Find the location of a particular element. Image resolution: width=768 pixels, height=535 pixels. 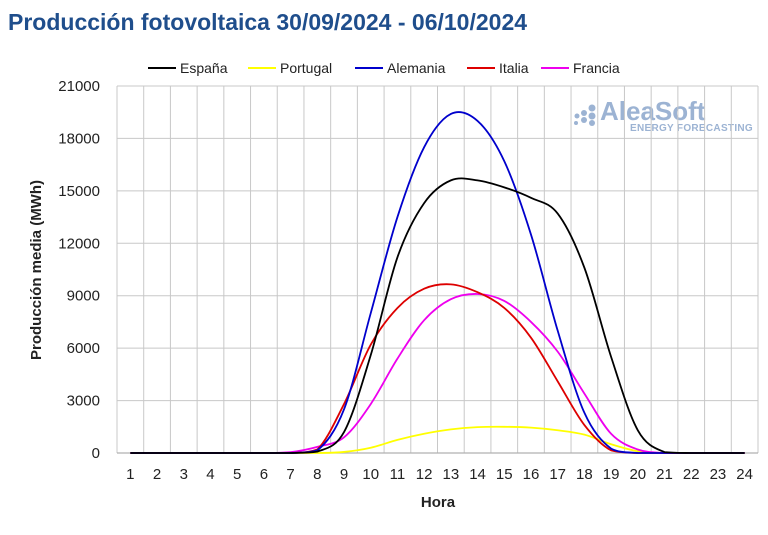

x-tick-label: 18 is located at coordinates (584, 474).